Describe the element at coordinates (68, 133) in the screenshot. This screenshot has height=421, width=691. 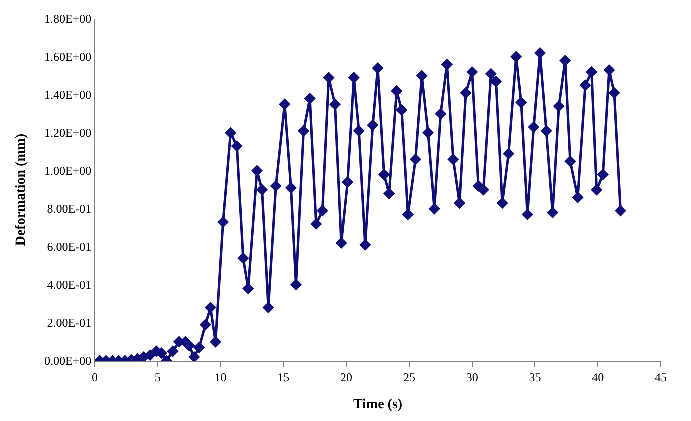
I see `y-tick-label: 1.20E+00` at that location.